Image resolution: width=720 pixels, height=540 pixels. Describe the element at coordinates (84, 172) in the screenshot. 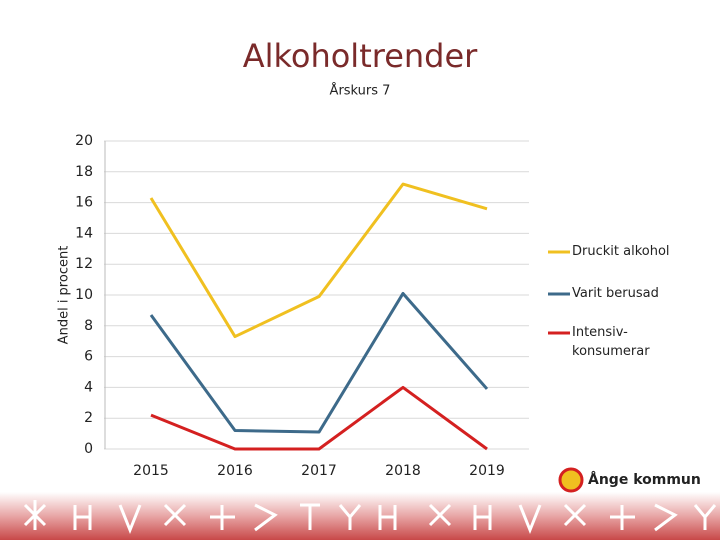

I see `y-tick-label: 18` at that location.